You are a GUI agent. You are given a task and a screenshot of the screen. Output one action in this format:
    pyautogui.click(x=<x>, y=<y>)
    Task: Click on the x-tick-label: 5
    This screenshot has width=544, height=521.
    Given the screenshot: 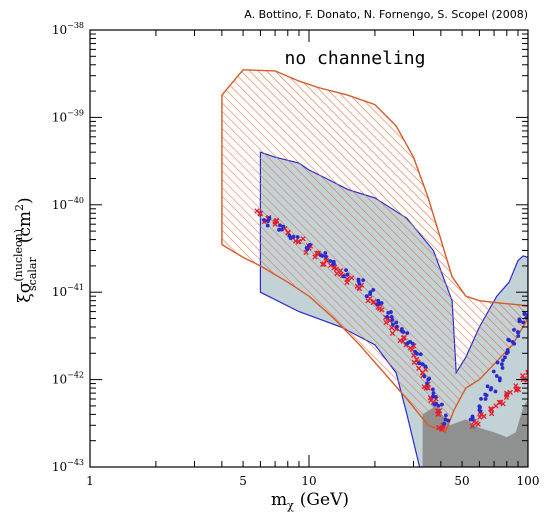 What is the action you would take?
    pyautogui.click(x=243, y=481)
    